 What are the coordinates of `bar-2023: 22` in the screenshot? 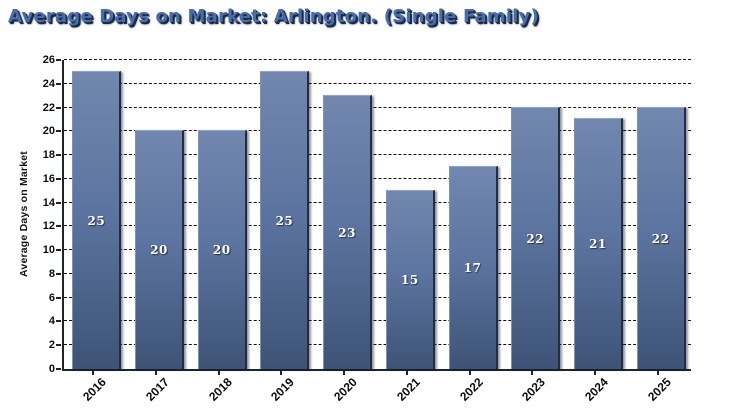 It's located at (536, 238).